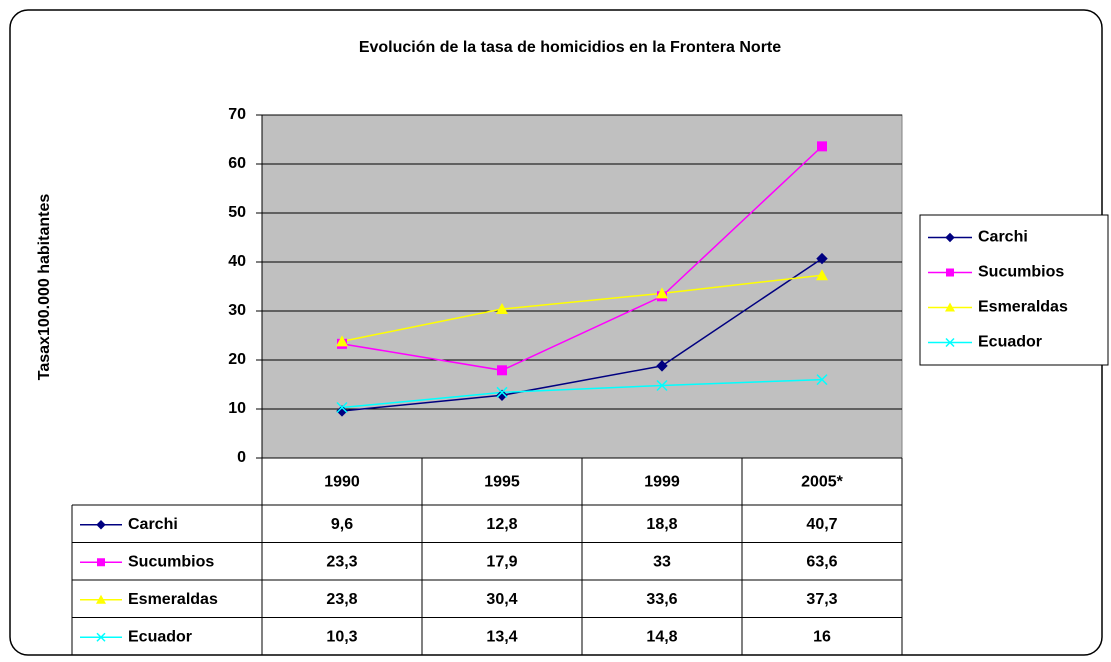  I want to click on table-row-label: Esmeraldas, so click(173, 599).